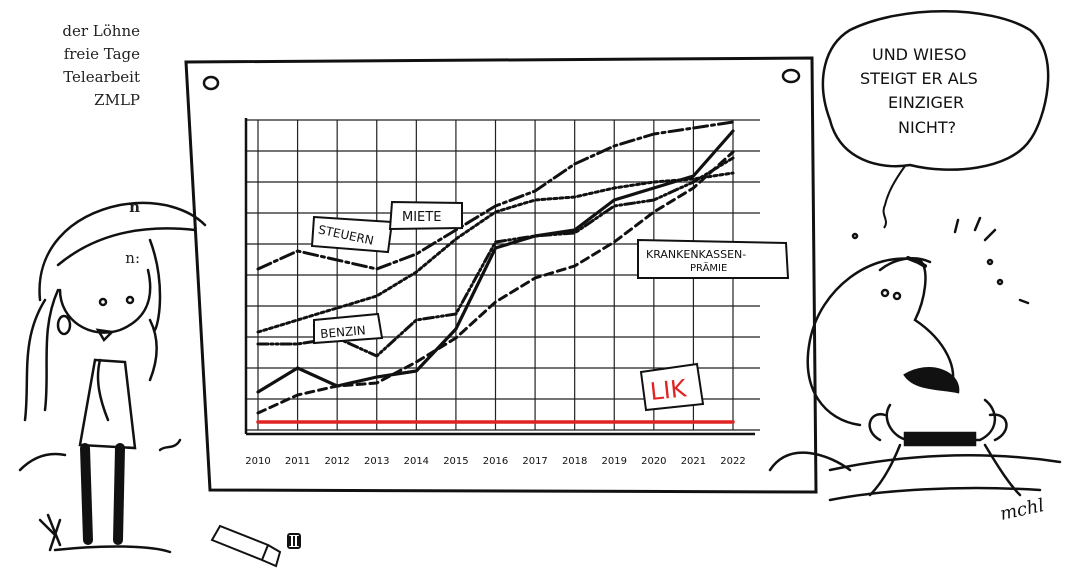 The width and height of the screenshot is (1067, 584). What do you see at coordinates (574, 461) in the screenshot?
I see `x-tick-label: 2018` at bounding box center [574, 461].